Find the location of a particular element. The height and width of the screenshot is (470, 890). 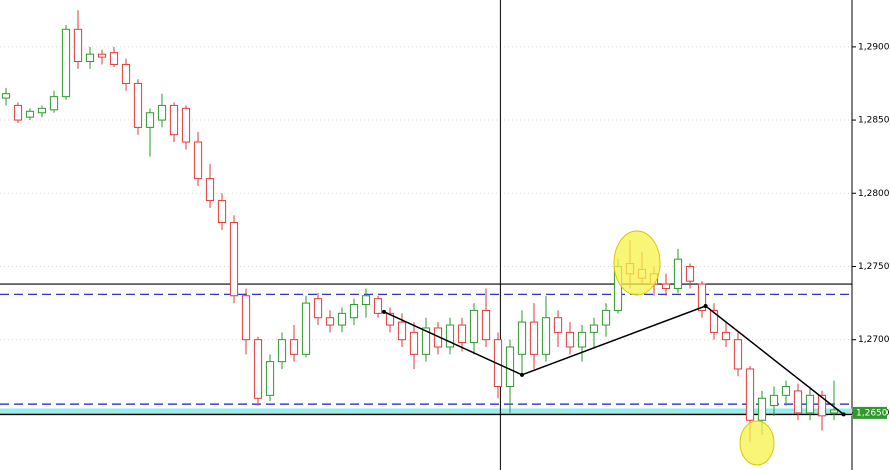

y-tick-label: 1,2850 is located at coordinates (874, 121).